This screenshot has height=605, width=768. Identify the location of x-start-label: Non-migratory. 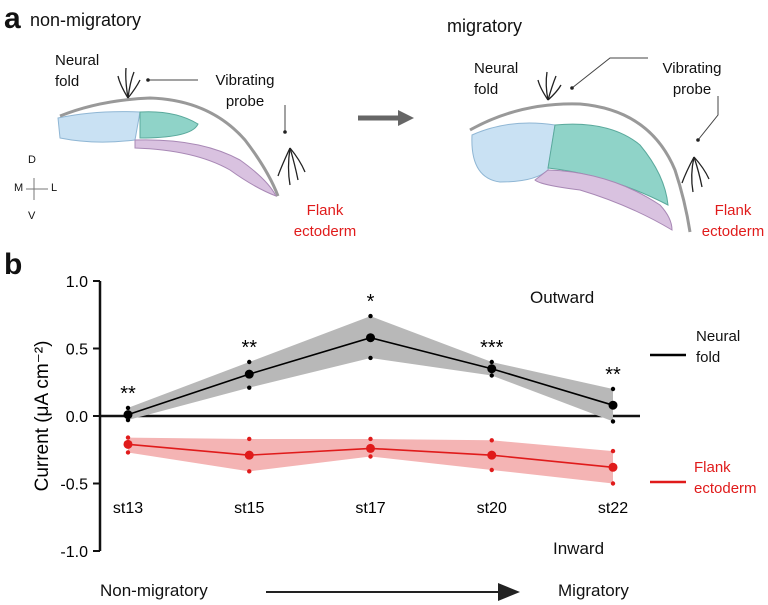
(154, 590).